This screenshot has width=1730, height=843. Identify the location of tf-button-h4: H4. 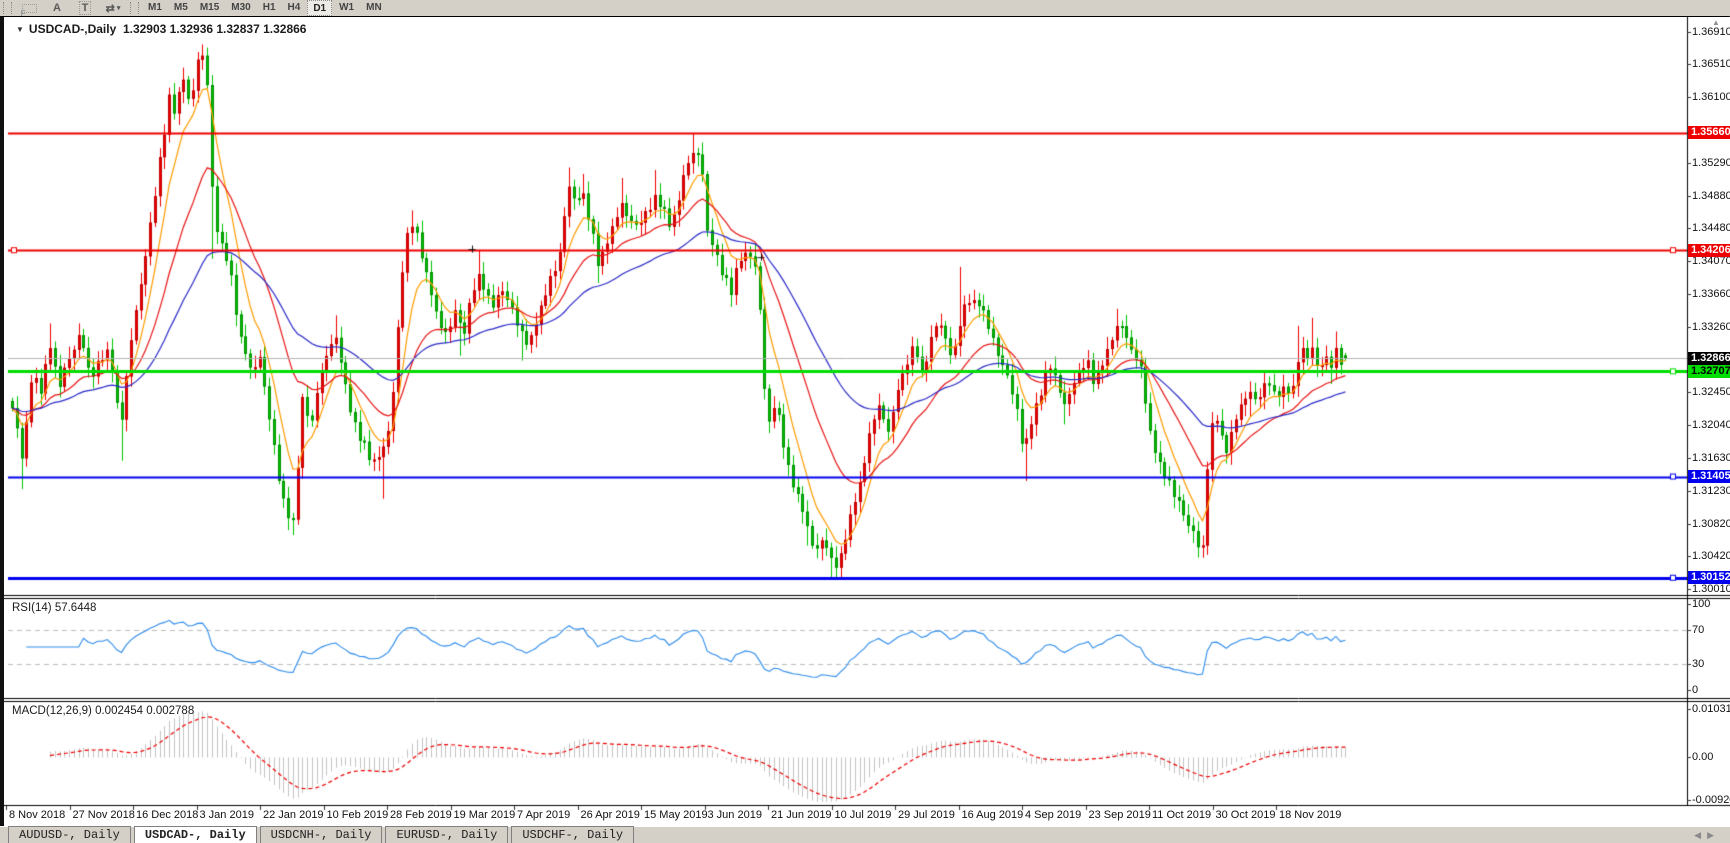
(294, 7).